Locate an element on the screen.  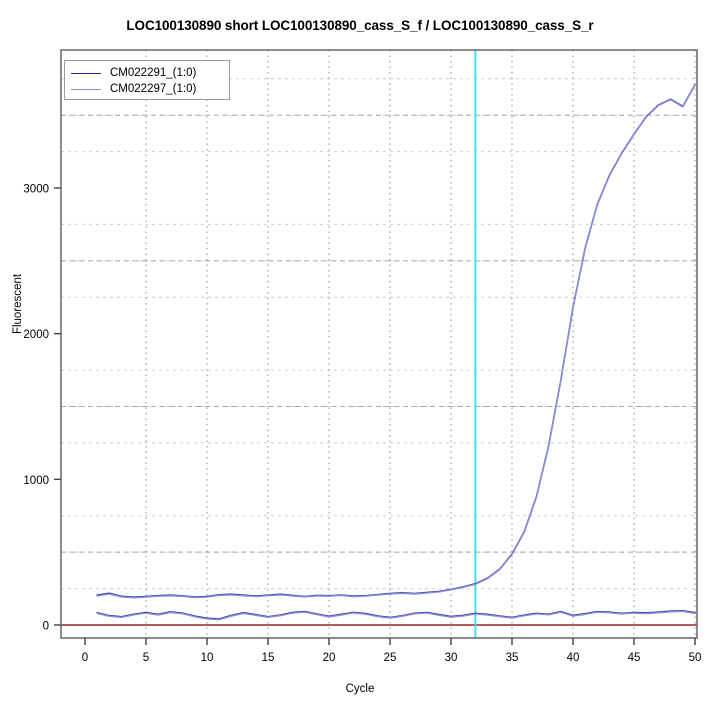
legend-item: CM022291_(1:0) is located at coordinates (147, 73).